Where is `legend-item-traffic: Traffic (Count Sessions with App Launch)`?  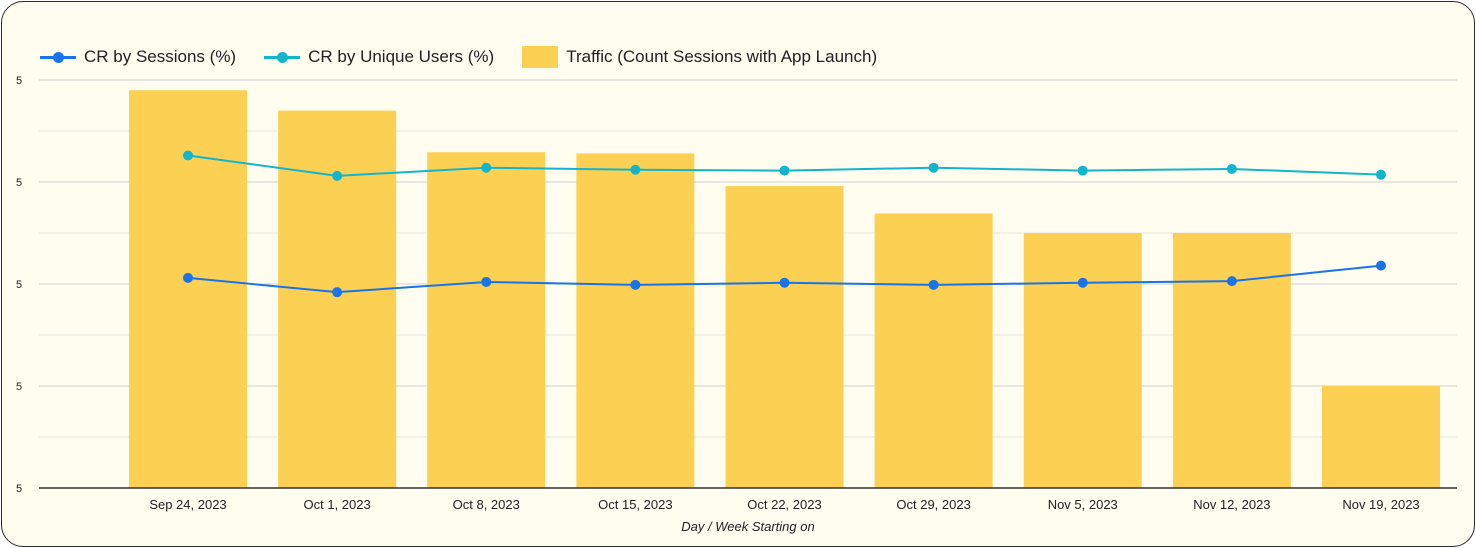
legend-item-traffic: Traffic (Count Sessions with App Launch) is located at coordinates (699, 57).